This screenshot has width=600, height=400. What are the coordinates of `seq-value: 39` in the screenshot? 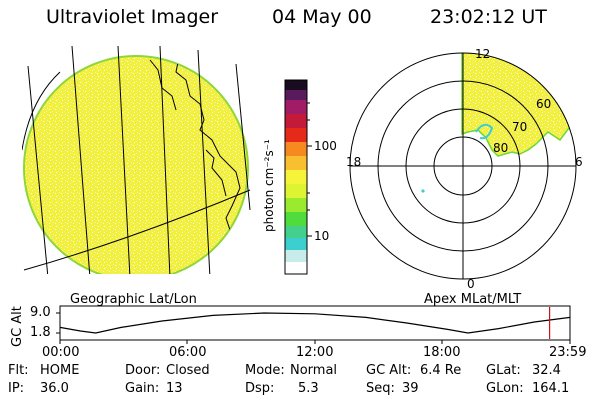 It's located at (410, 388).